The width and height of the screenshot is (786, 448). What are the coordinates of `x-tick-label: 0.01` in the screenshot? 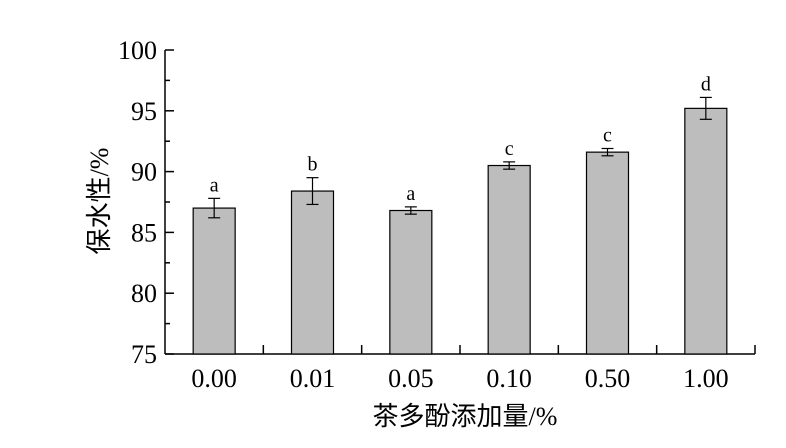 It's located at (313, 378).